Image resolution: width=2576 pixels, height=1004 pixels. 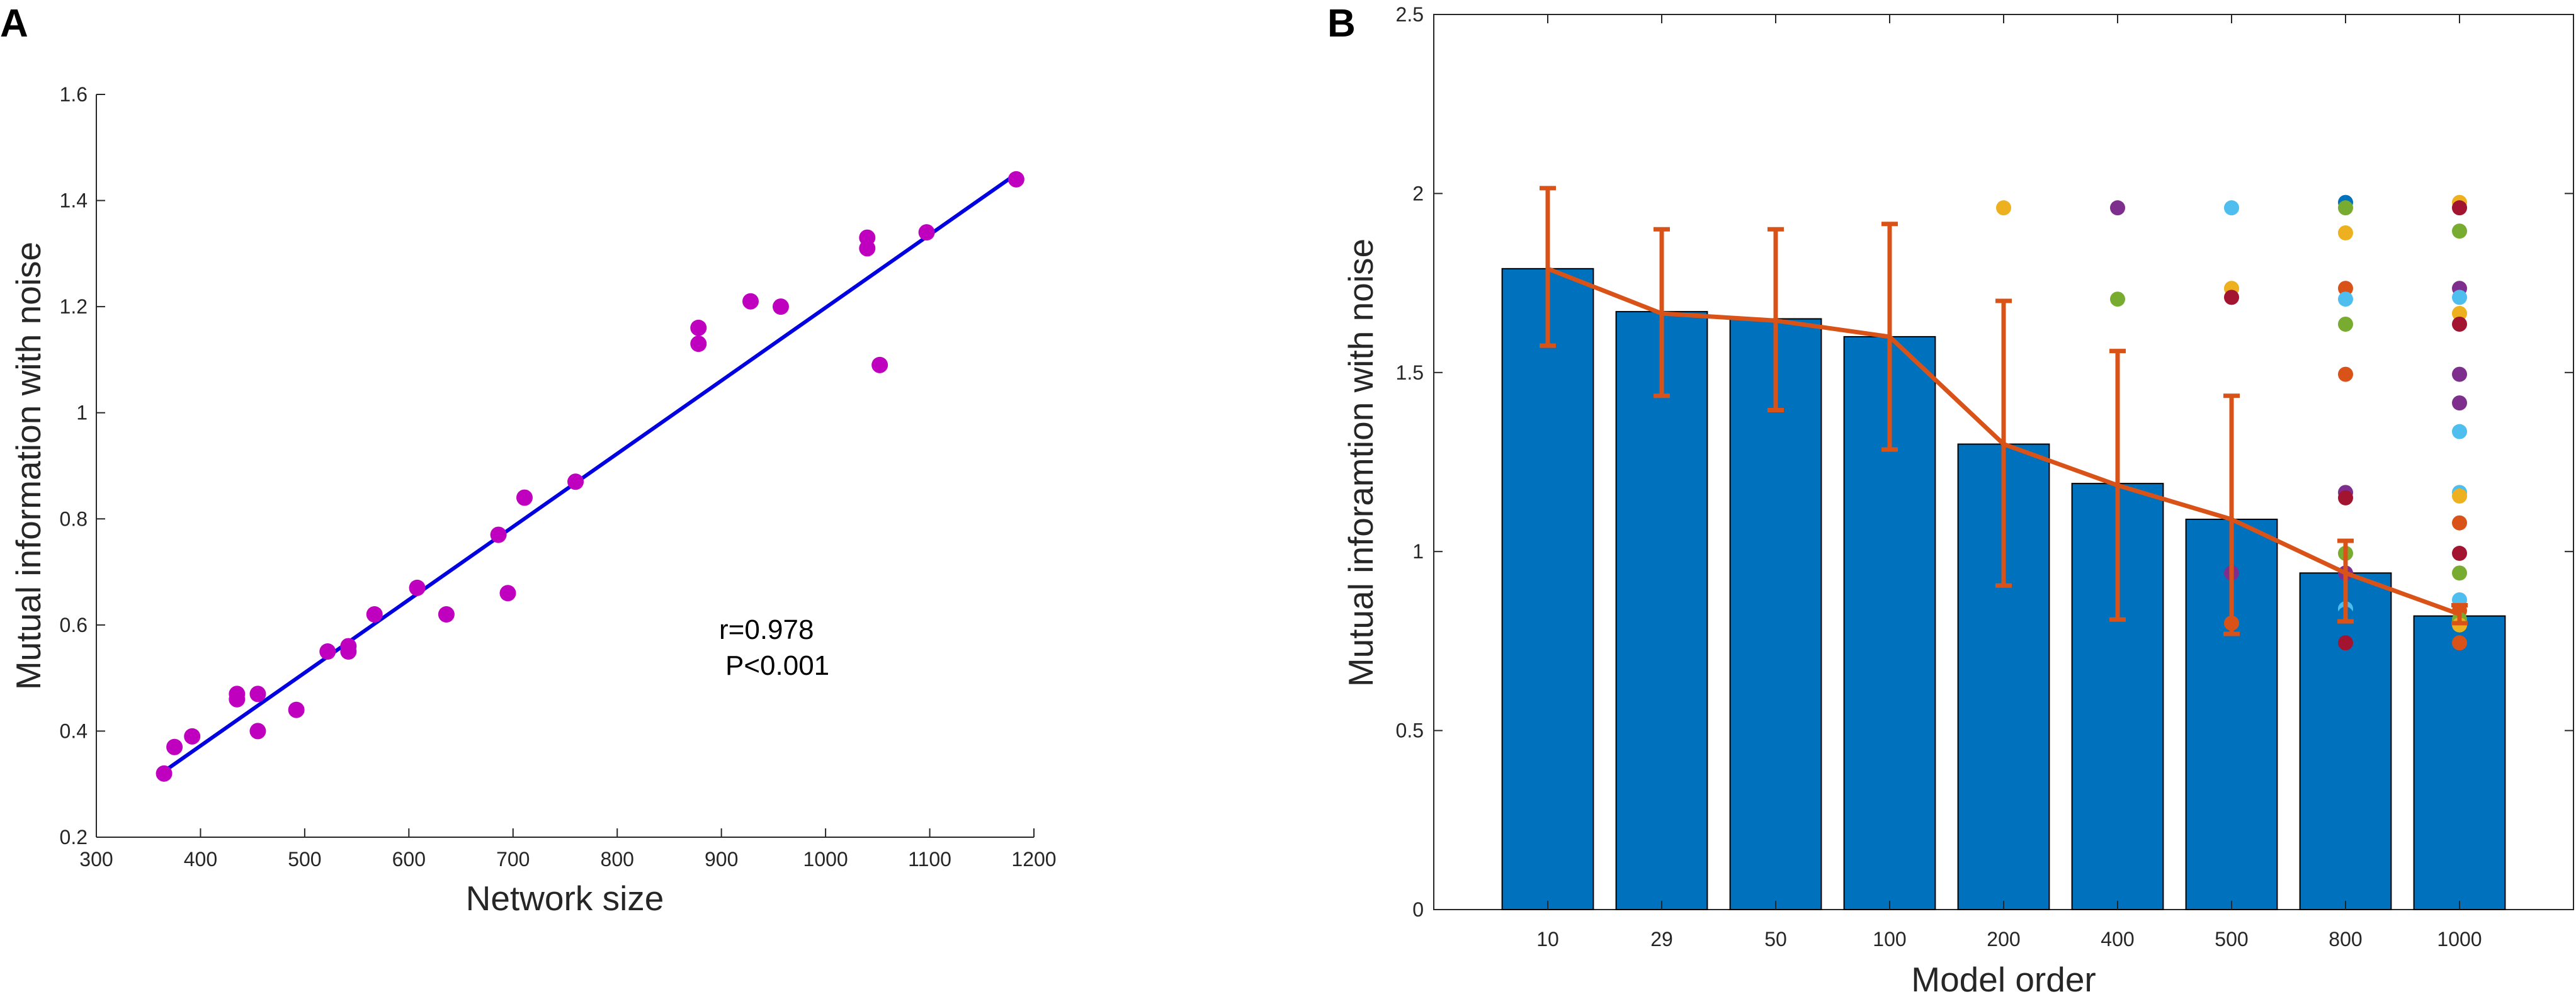 What do you see at coordinates (1410, 372) in the screenshot?
I see `y-tick-label: 1.5` at bounding box center [1410, 372].